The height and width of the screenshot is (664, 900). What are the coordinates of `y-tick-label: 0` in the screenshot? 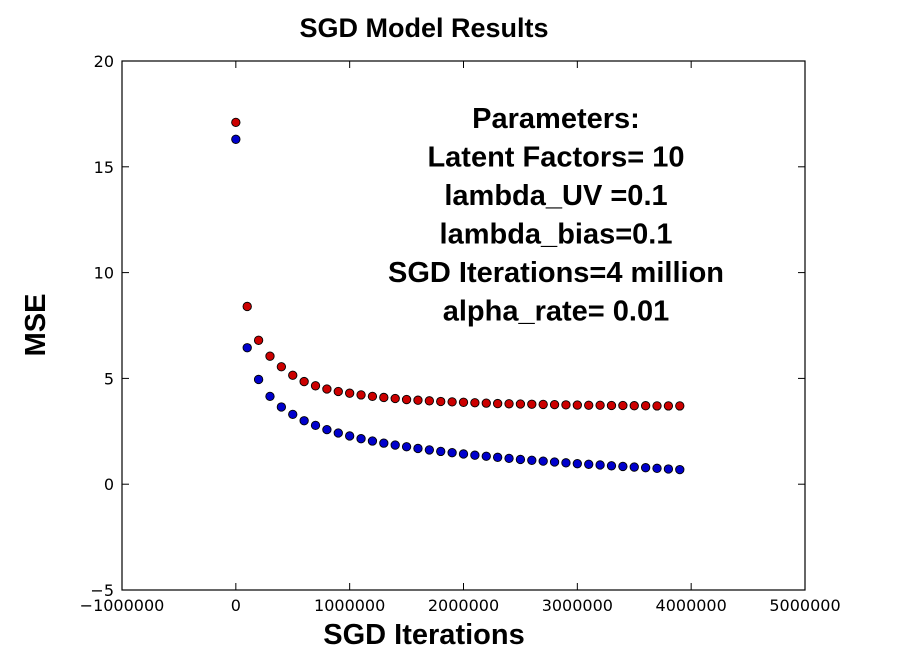 It's located at (109, 484).